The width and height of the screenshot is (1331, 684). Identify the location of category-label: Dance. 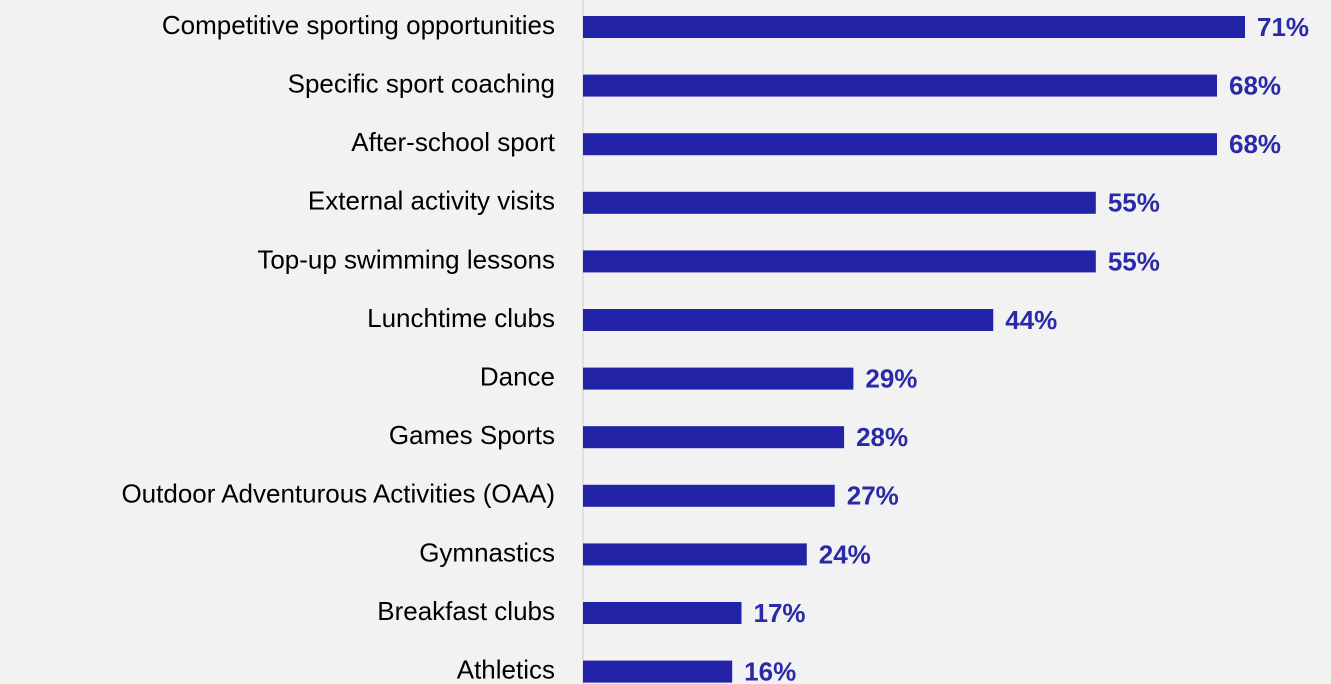
(517, 376).